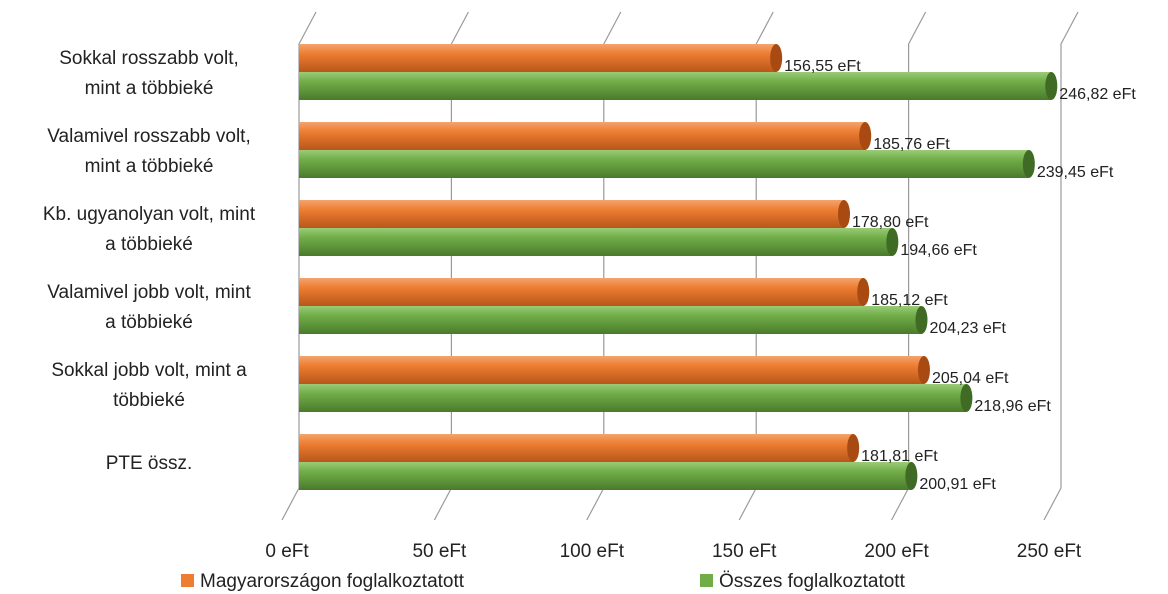 Image resolution: width=1168 pixels, height=594 pixels. Describe the element at coordinates (439, 551) in the screenshot. I see `x-tick-label: 50 eFt` at that location.